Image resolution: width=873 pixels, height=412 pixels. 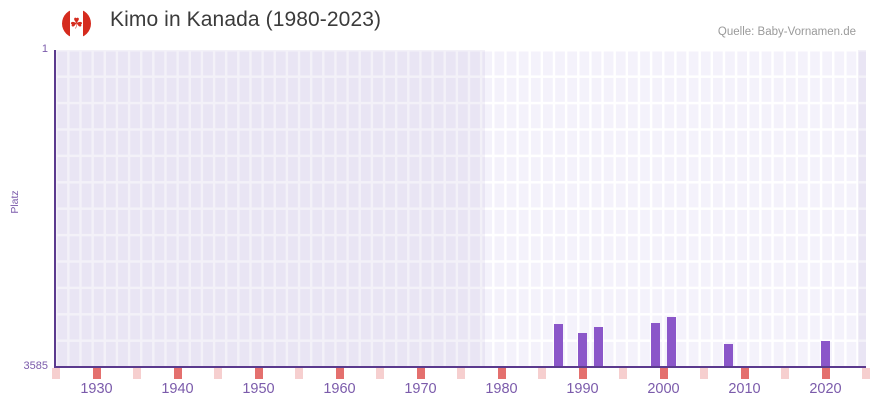 I want to click on x-axis-tick-label: 2000, so click(x=663, y=389).